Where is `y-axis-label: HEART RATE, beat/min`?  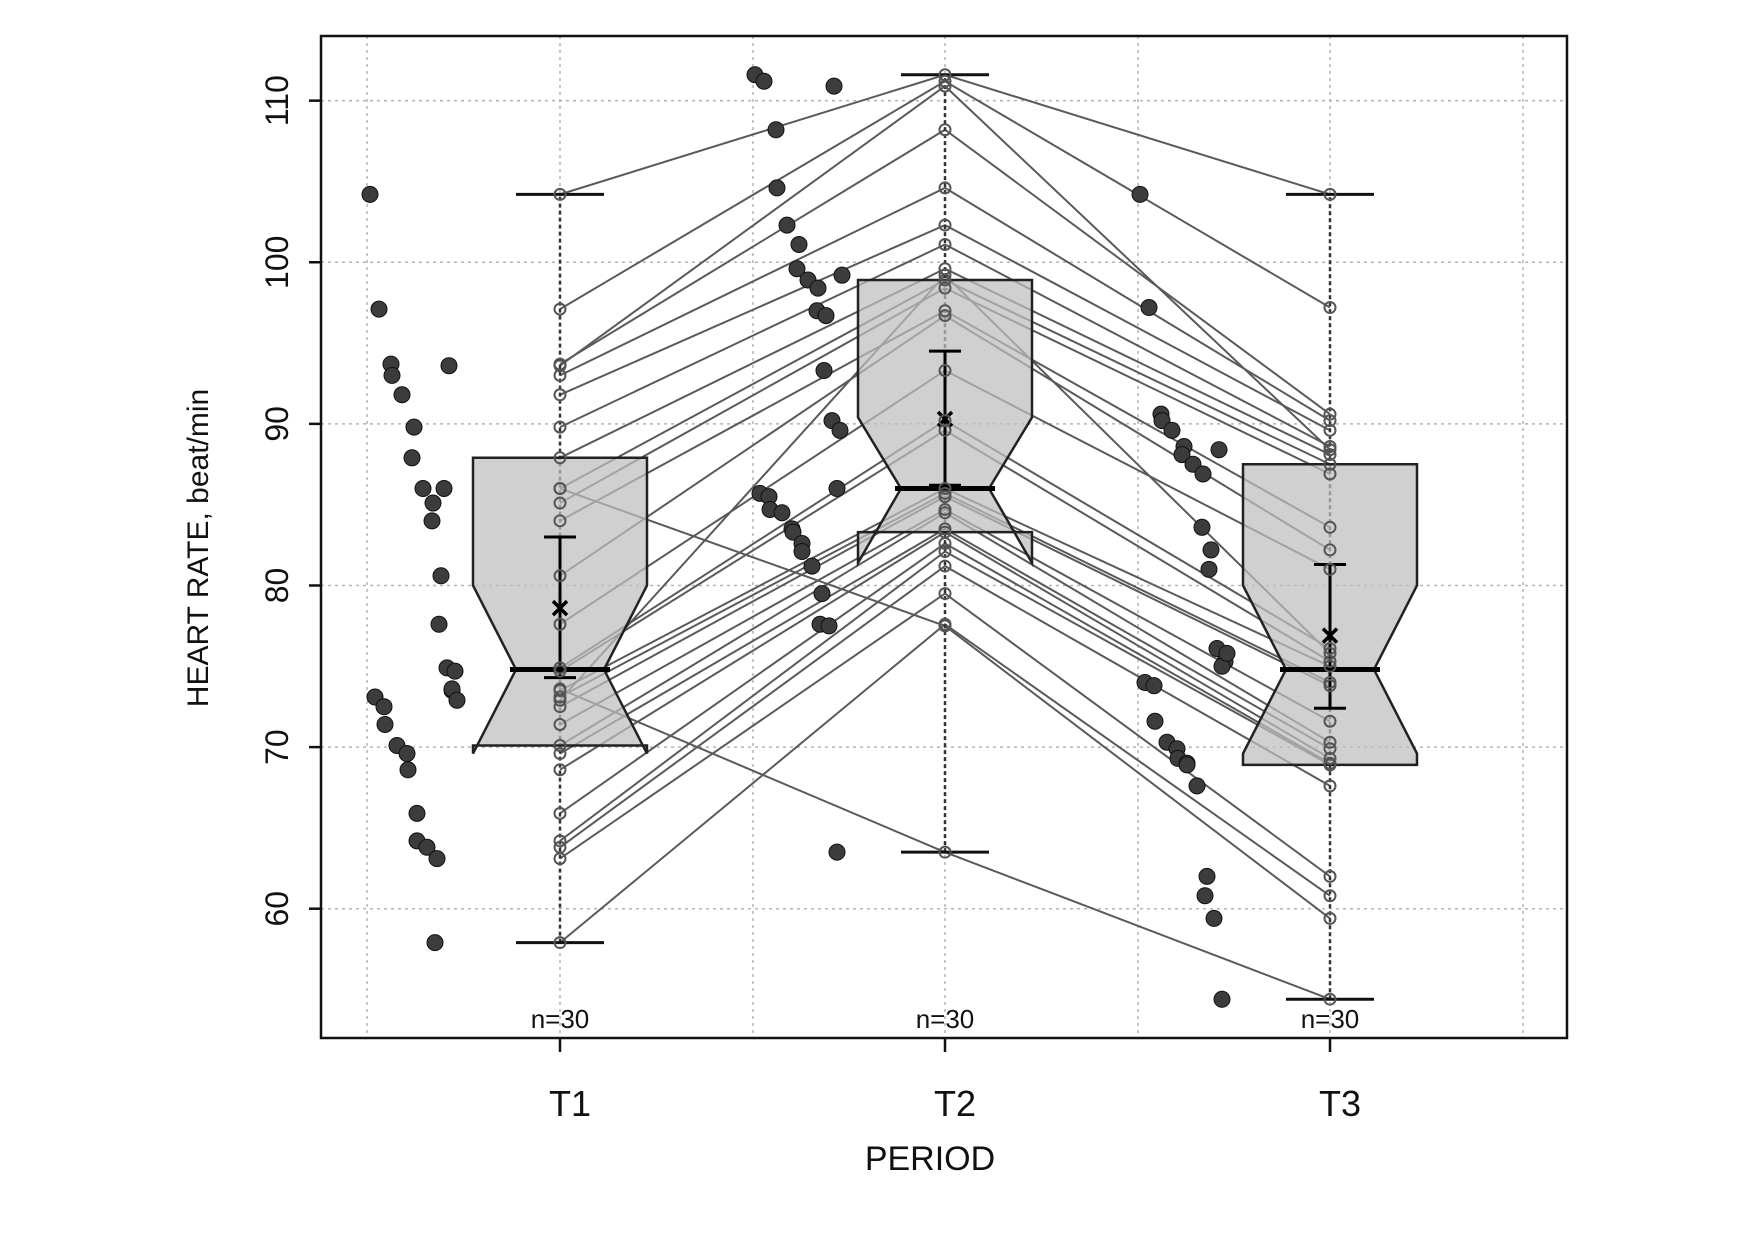
y-axis-label: HEART RATE, beat/min is located at coordinates (198, 548).